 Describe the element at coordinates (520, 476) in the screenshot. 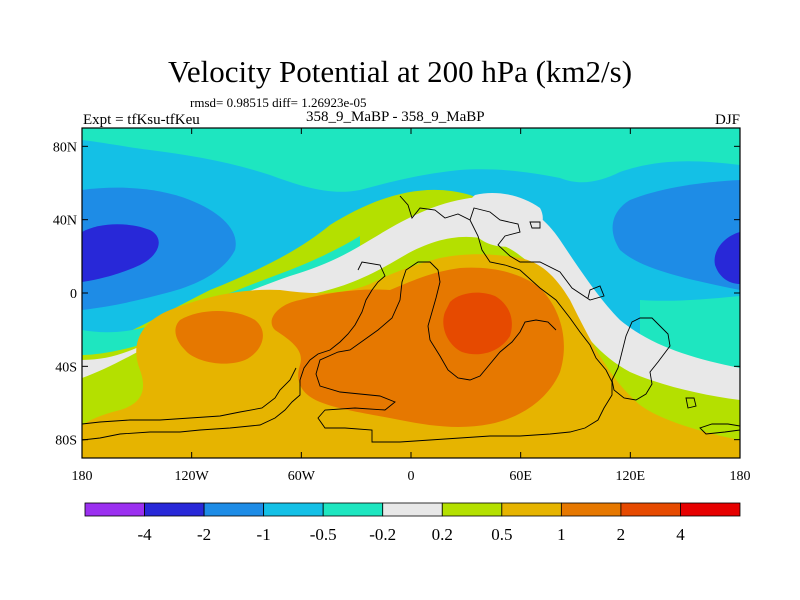

I see `x-tick-label-4: 60E` at that location.